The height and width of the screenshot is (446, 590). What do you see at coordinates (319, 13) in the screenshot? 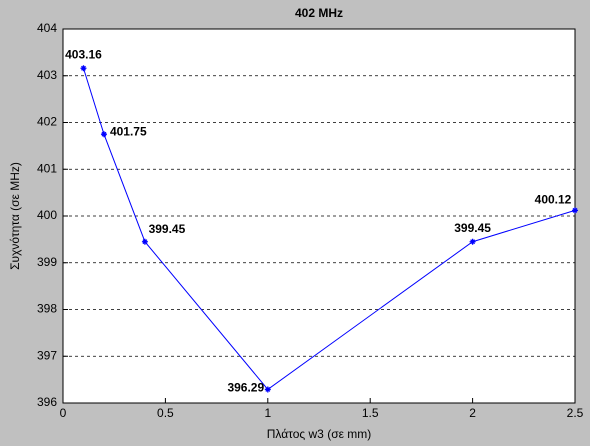
I see `chart-title: 402 MHz` at bounding box center [319, 13].